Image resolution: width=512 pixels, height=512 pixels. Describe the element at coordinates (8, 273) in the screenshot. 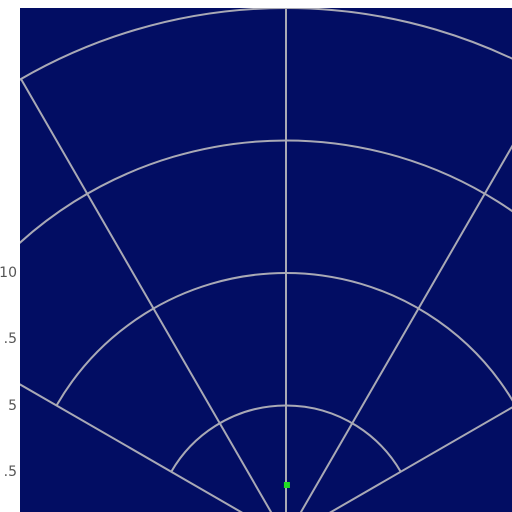

I see `range-label-1: 10` at that location.